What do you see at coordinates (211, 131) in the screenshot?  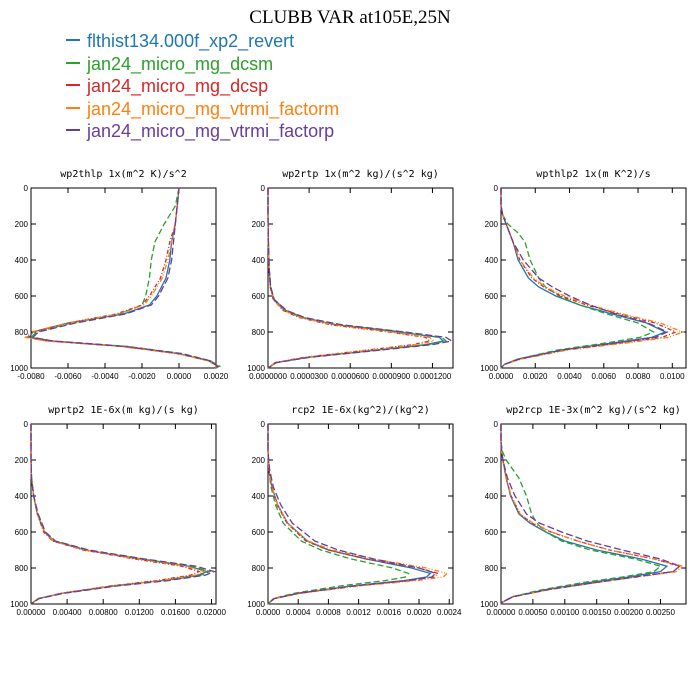 I see `legend-label: jan24_micro_mg_vtrmi_factorp` at bounding box center [211, 131].